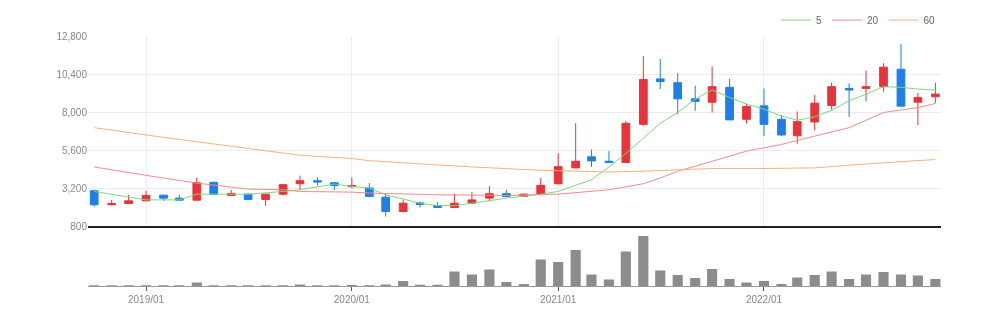 The image size is (1003, 320). I want to click on y-tick-label: 10,400, so click(72, 74).